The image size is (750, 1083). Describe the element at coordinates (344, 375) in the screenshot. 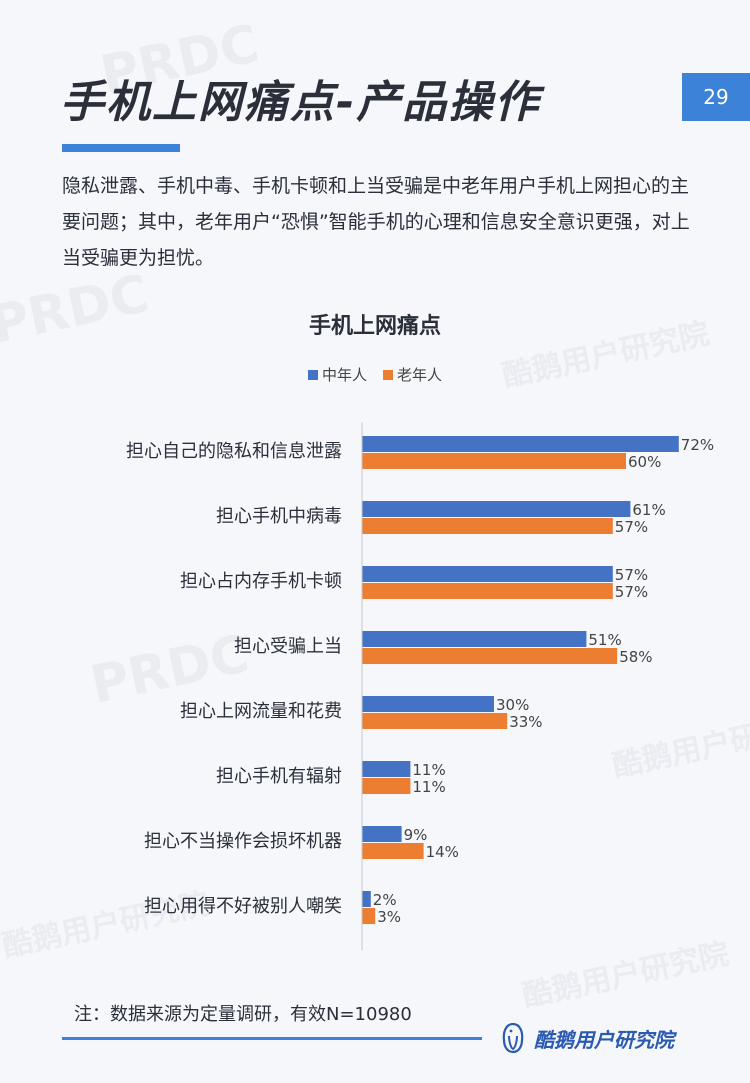

I see `legend-label-middle-aged: 中年人` at that location.